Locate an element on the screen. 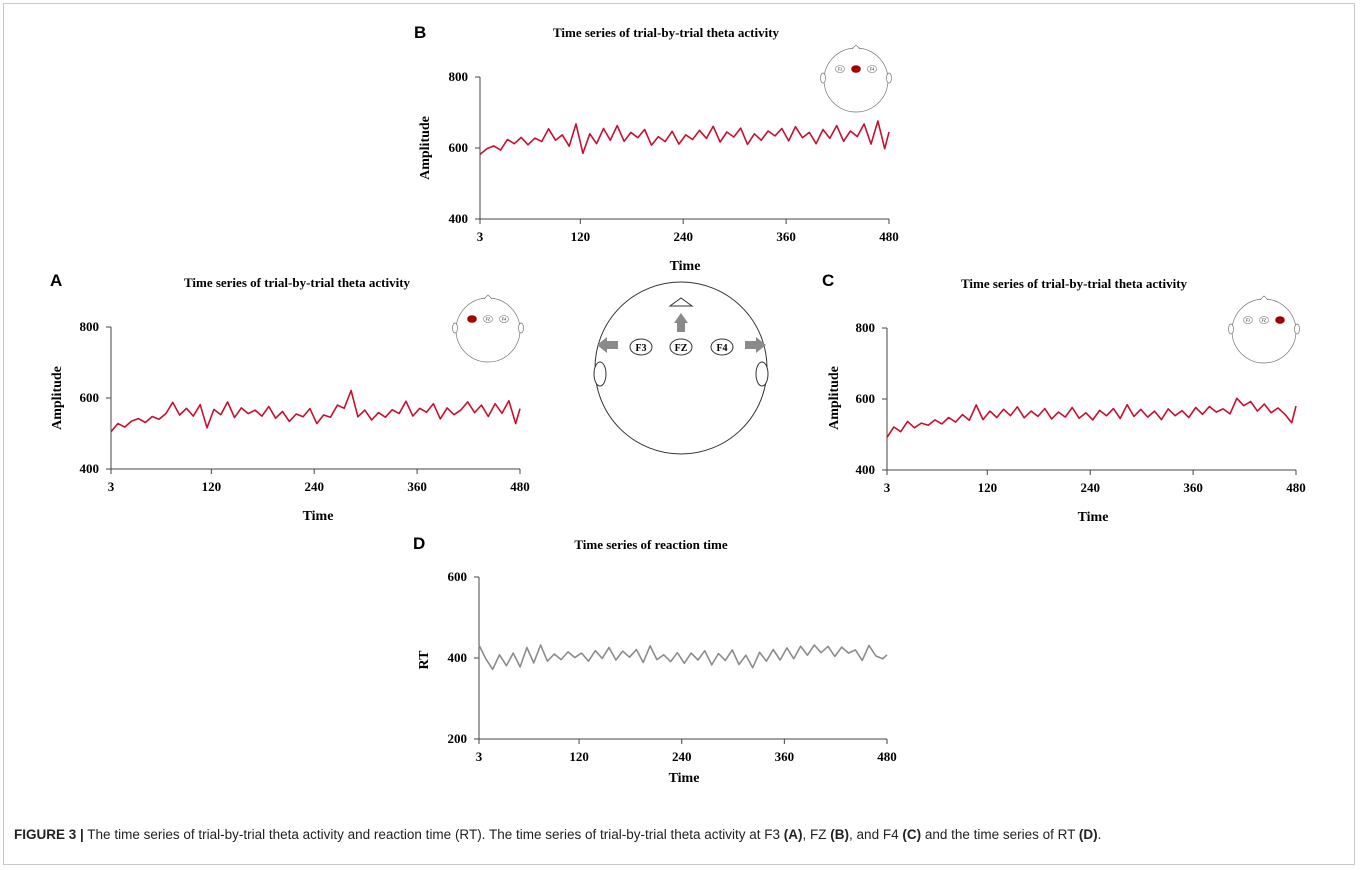 This screenshot has width=1360, height=870. x-tick-label-b: 120 is located at coordinates (581, 236).